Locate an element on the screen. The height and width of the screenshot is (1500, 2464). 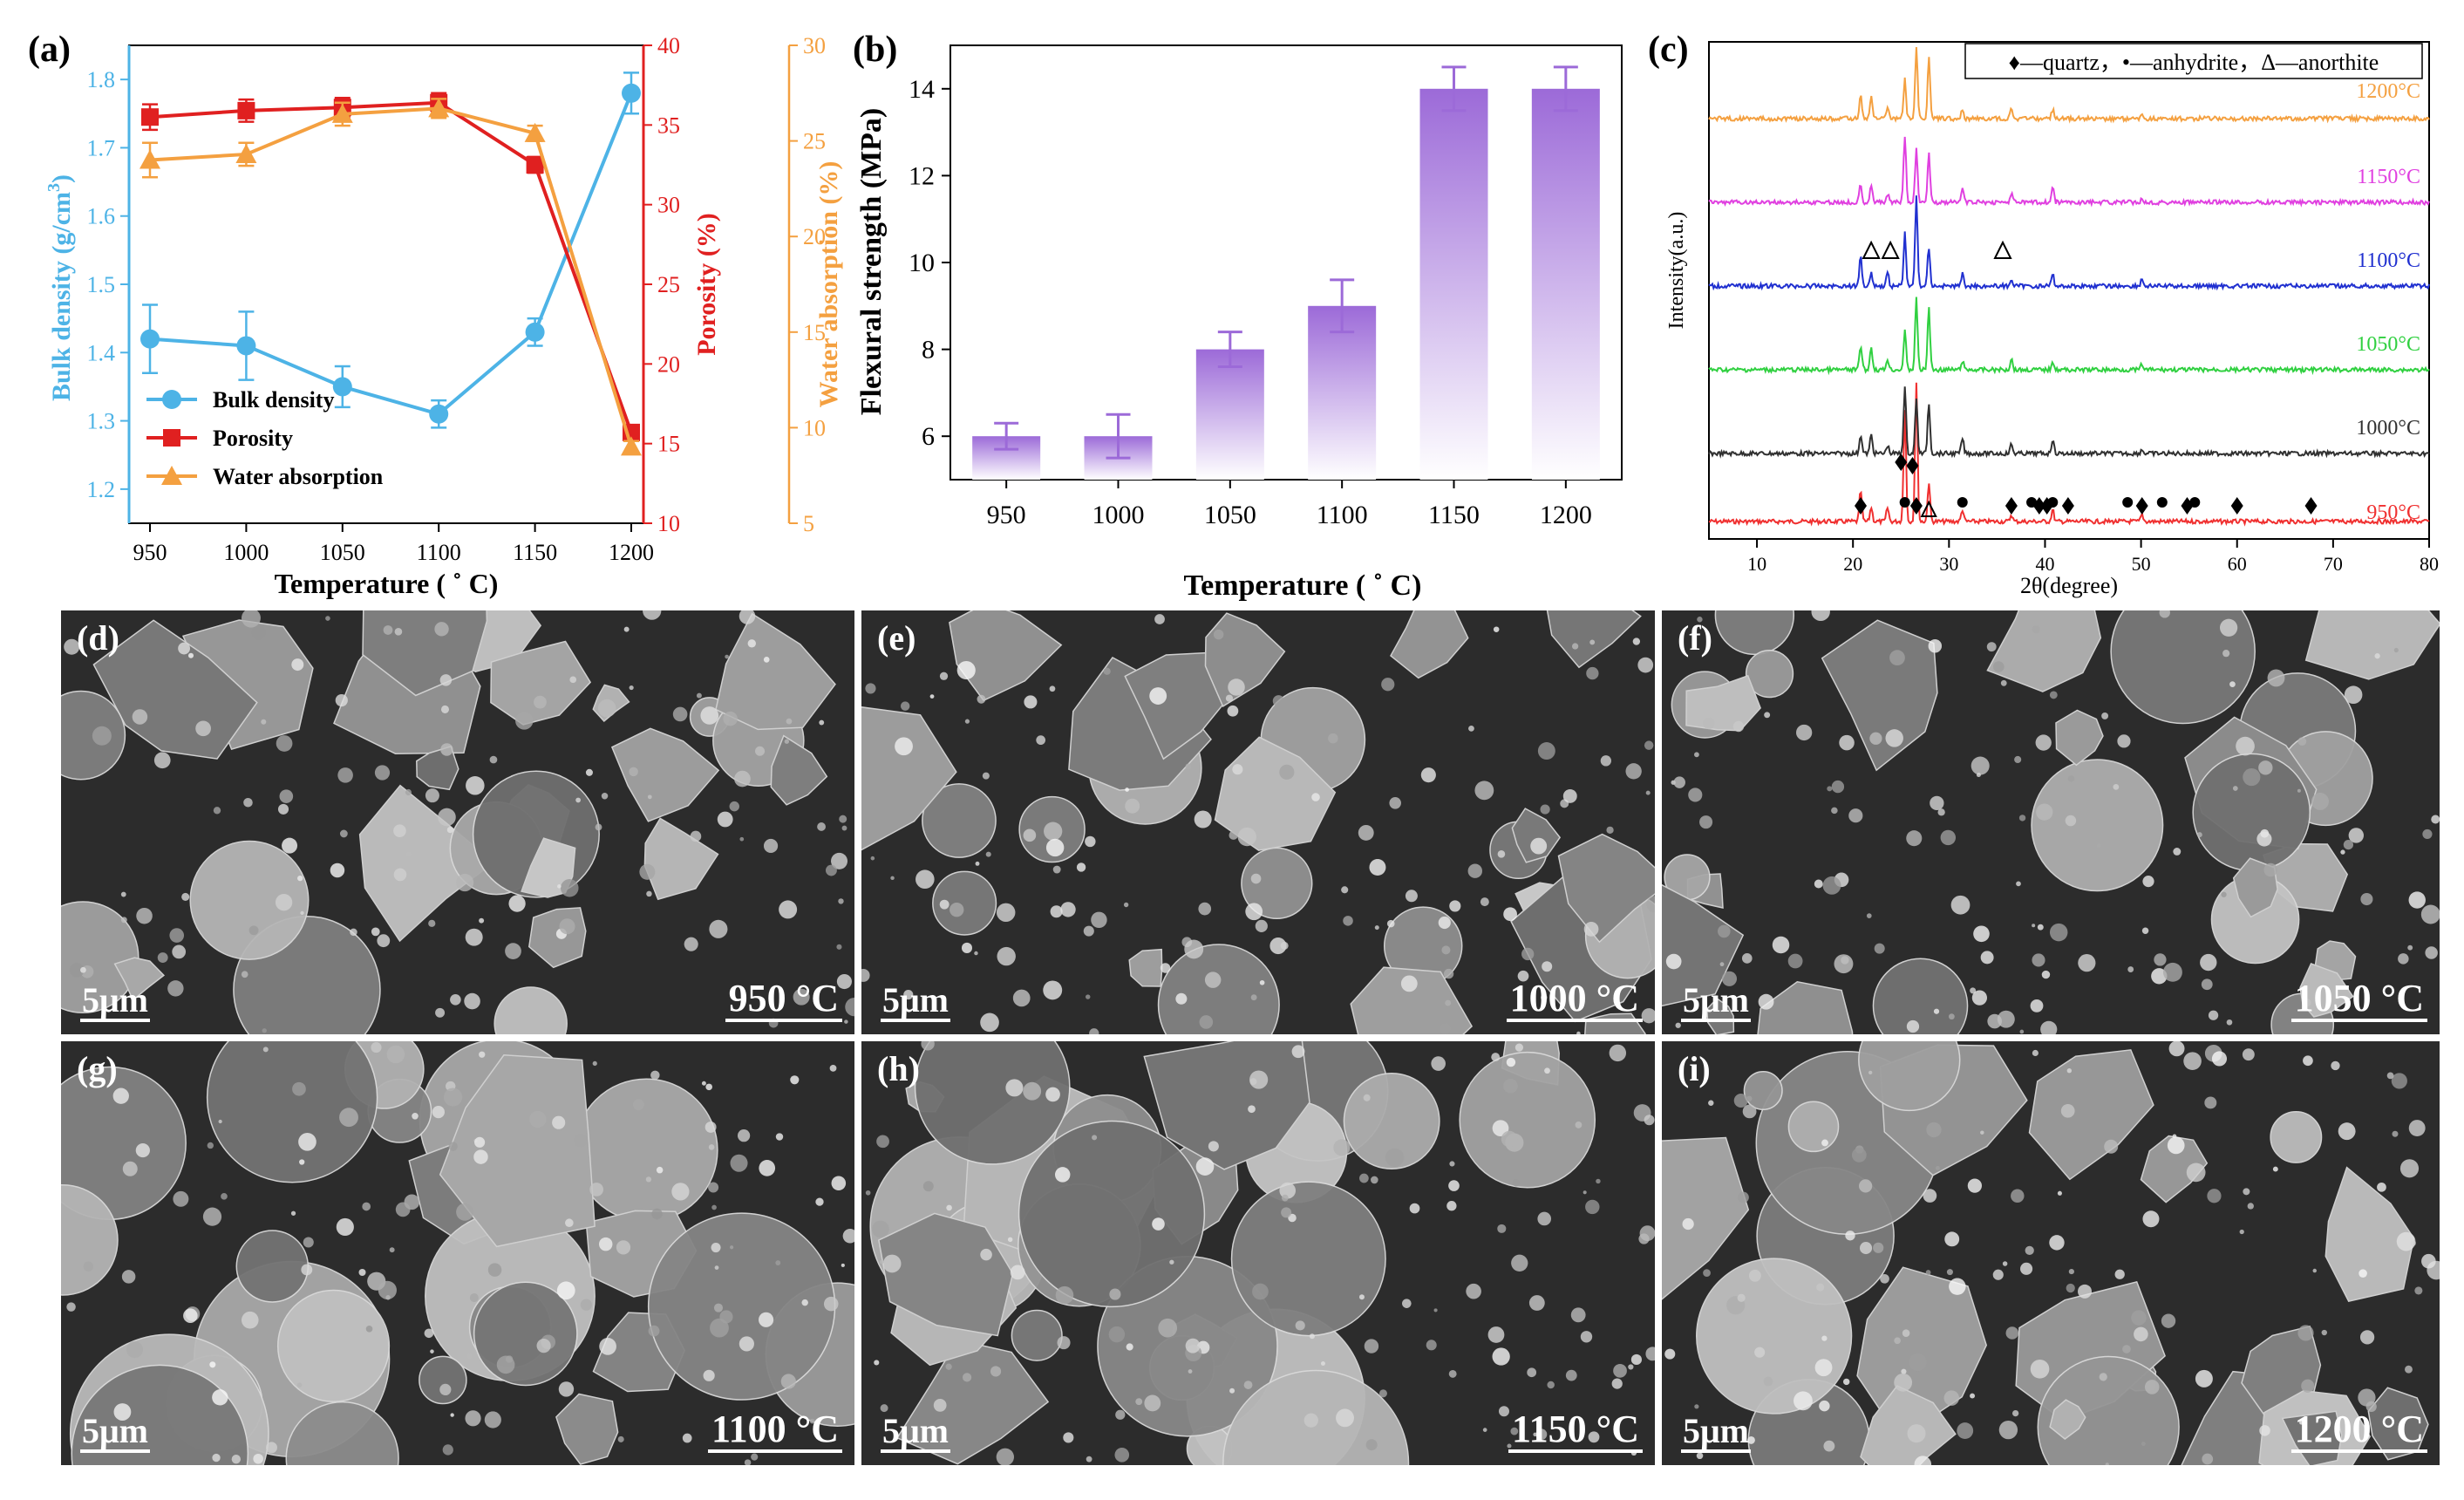
chart-a-xtick-label: 1050 is located at coordinates (342, 553).